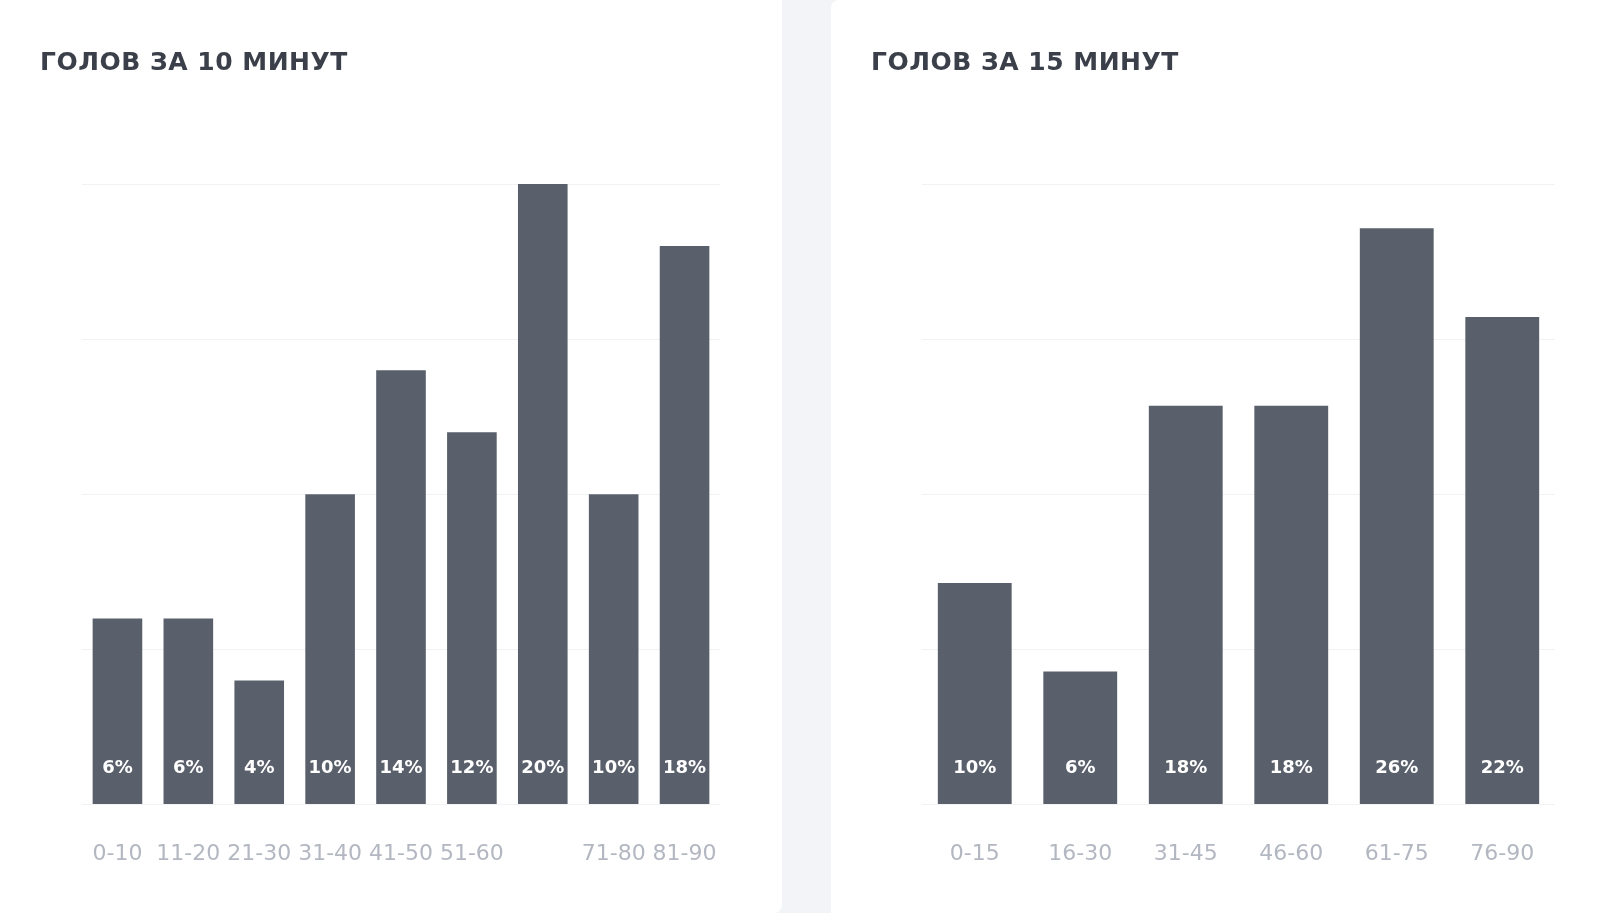 This screenshot has height=913, width=1600. What do you see at coordinates (471, 852) in the screenshot?
I see `x-tick-label: 51-60` at bounding box center [471, 852].